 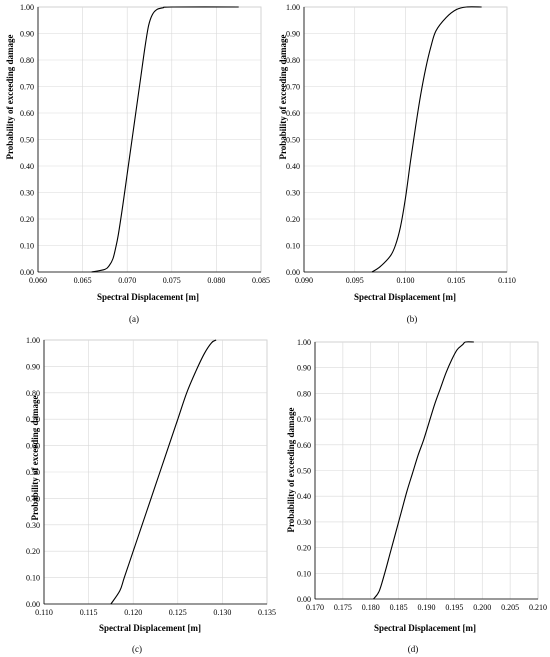 I want to click on x-tick-label: 0.115, so click(x=89, y=612).